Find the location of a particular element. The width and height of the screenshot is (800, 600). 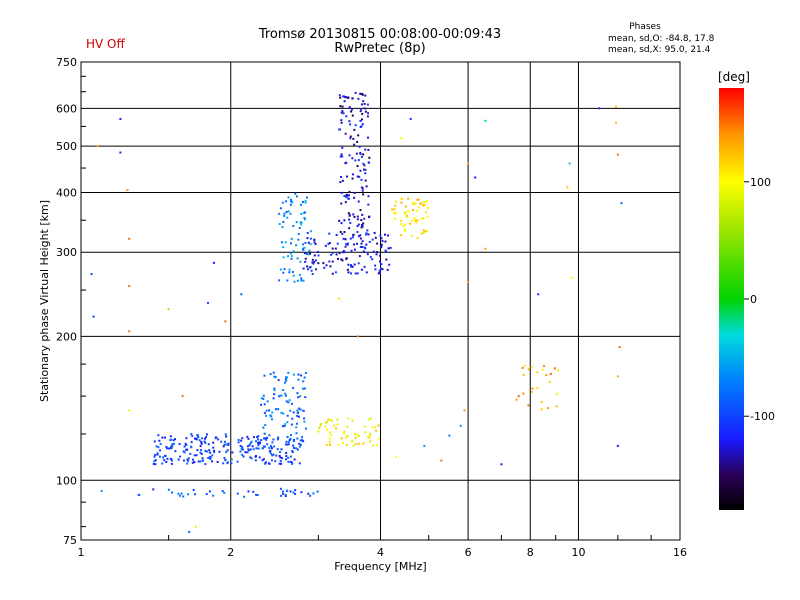

colorbar-tick-label: 100 is located at coordinates (760, 182).